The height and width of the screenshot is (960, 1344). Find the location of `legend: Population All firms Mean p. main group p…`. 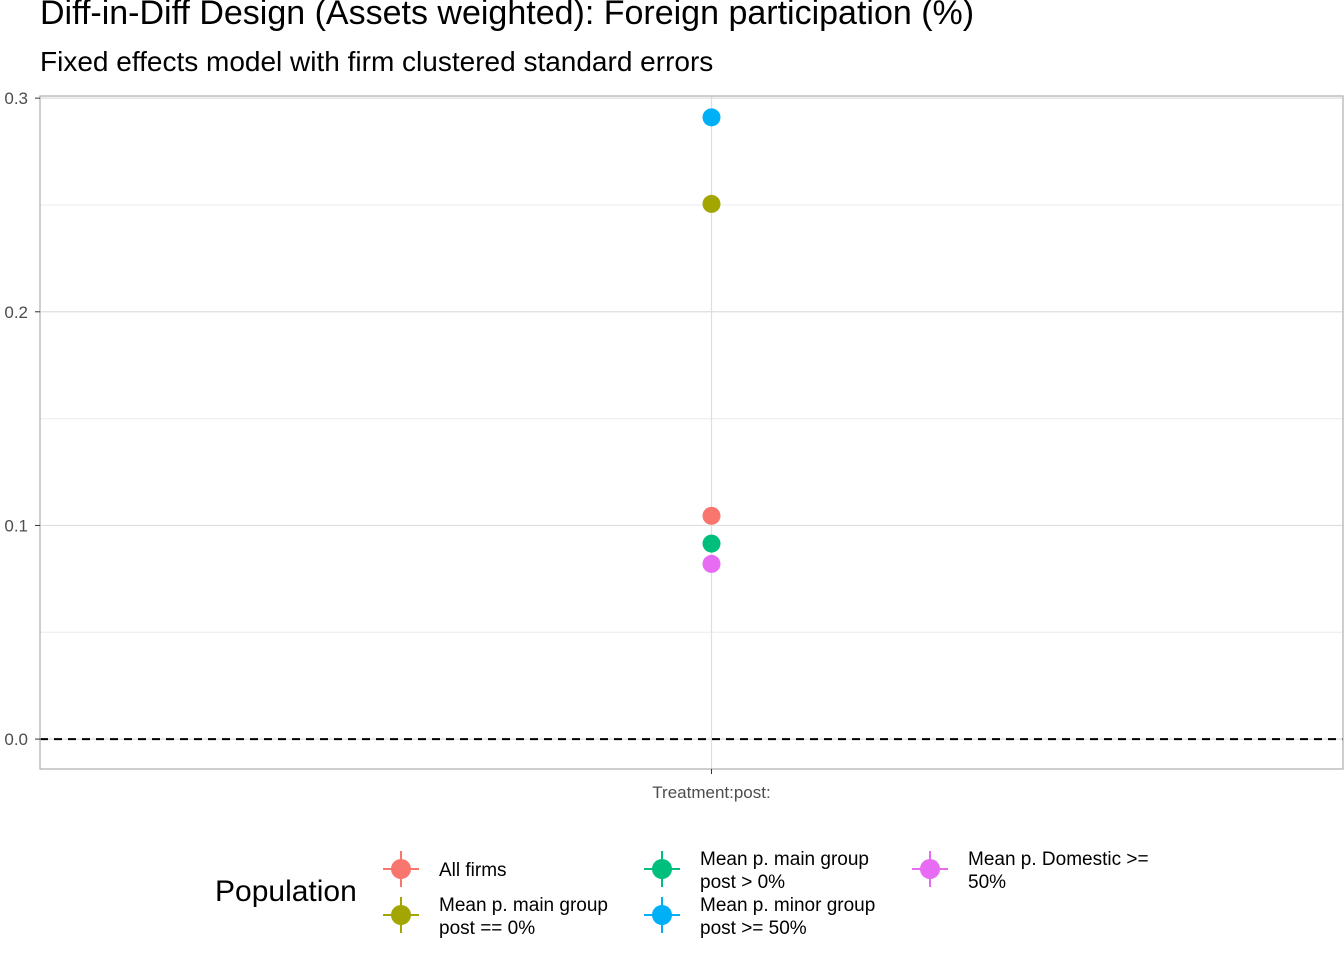

legend: Population All firms Mean p. main group p… is located at coordinates (715, 900).